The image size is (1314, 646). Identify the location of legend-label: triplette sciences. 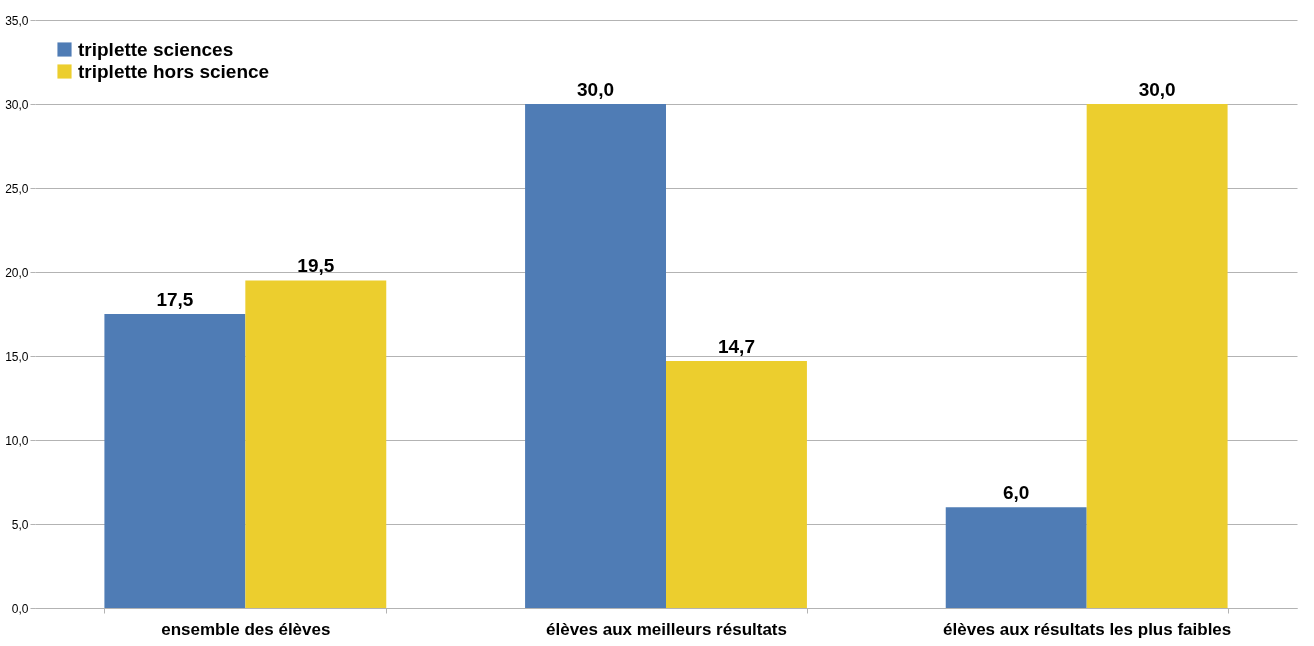
(156, 49).